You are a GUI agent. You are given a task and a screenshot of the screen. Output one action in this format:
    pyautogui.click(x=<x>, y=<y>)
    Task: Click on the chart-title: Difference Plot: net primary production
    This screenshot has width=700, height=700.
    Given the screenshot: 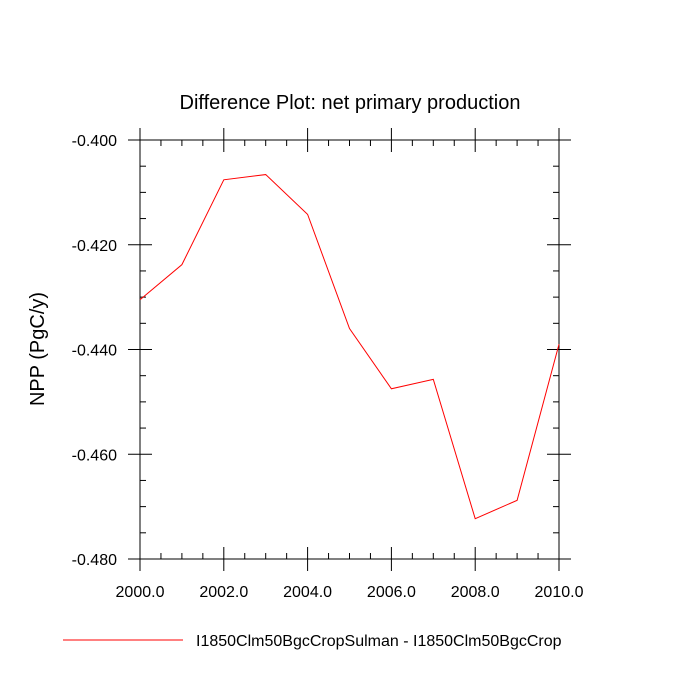 What is the action you would take?
    pyautogui.click(x=350, y=103)
    